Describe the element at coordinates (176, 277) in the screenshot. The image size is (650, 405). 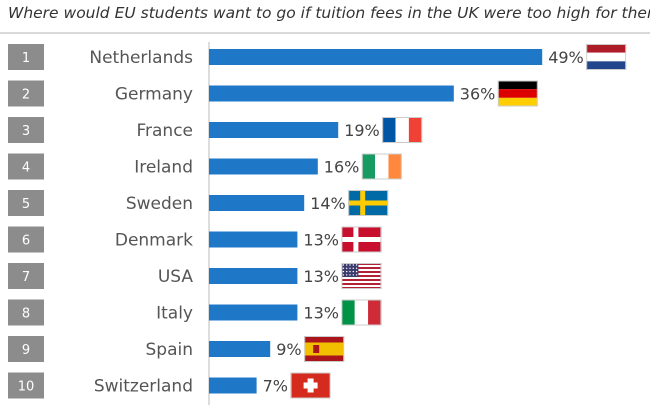
I see `country-label: USA` at that location.